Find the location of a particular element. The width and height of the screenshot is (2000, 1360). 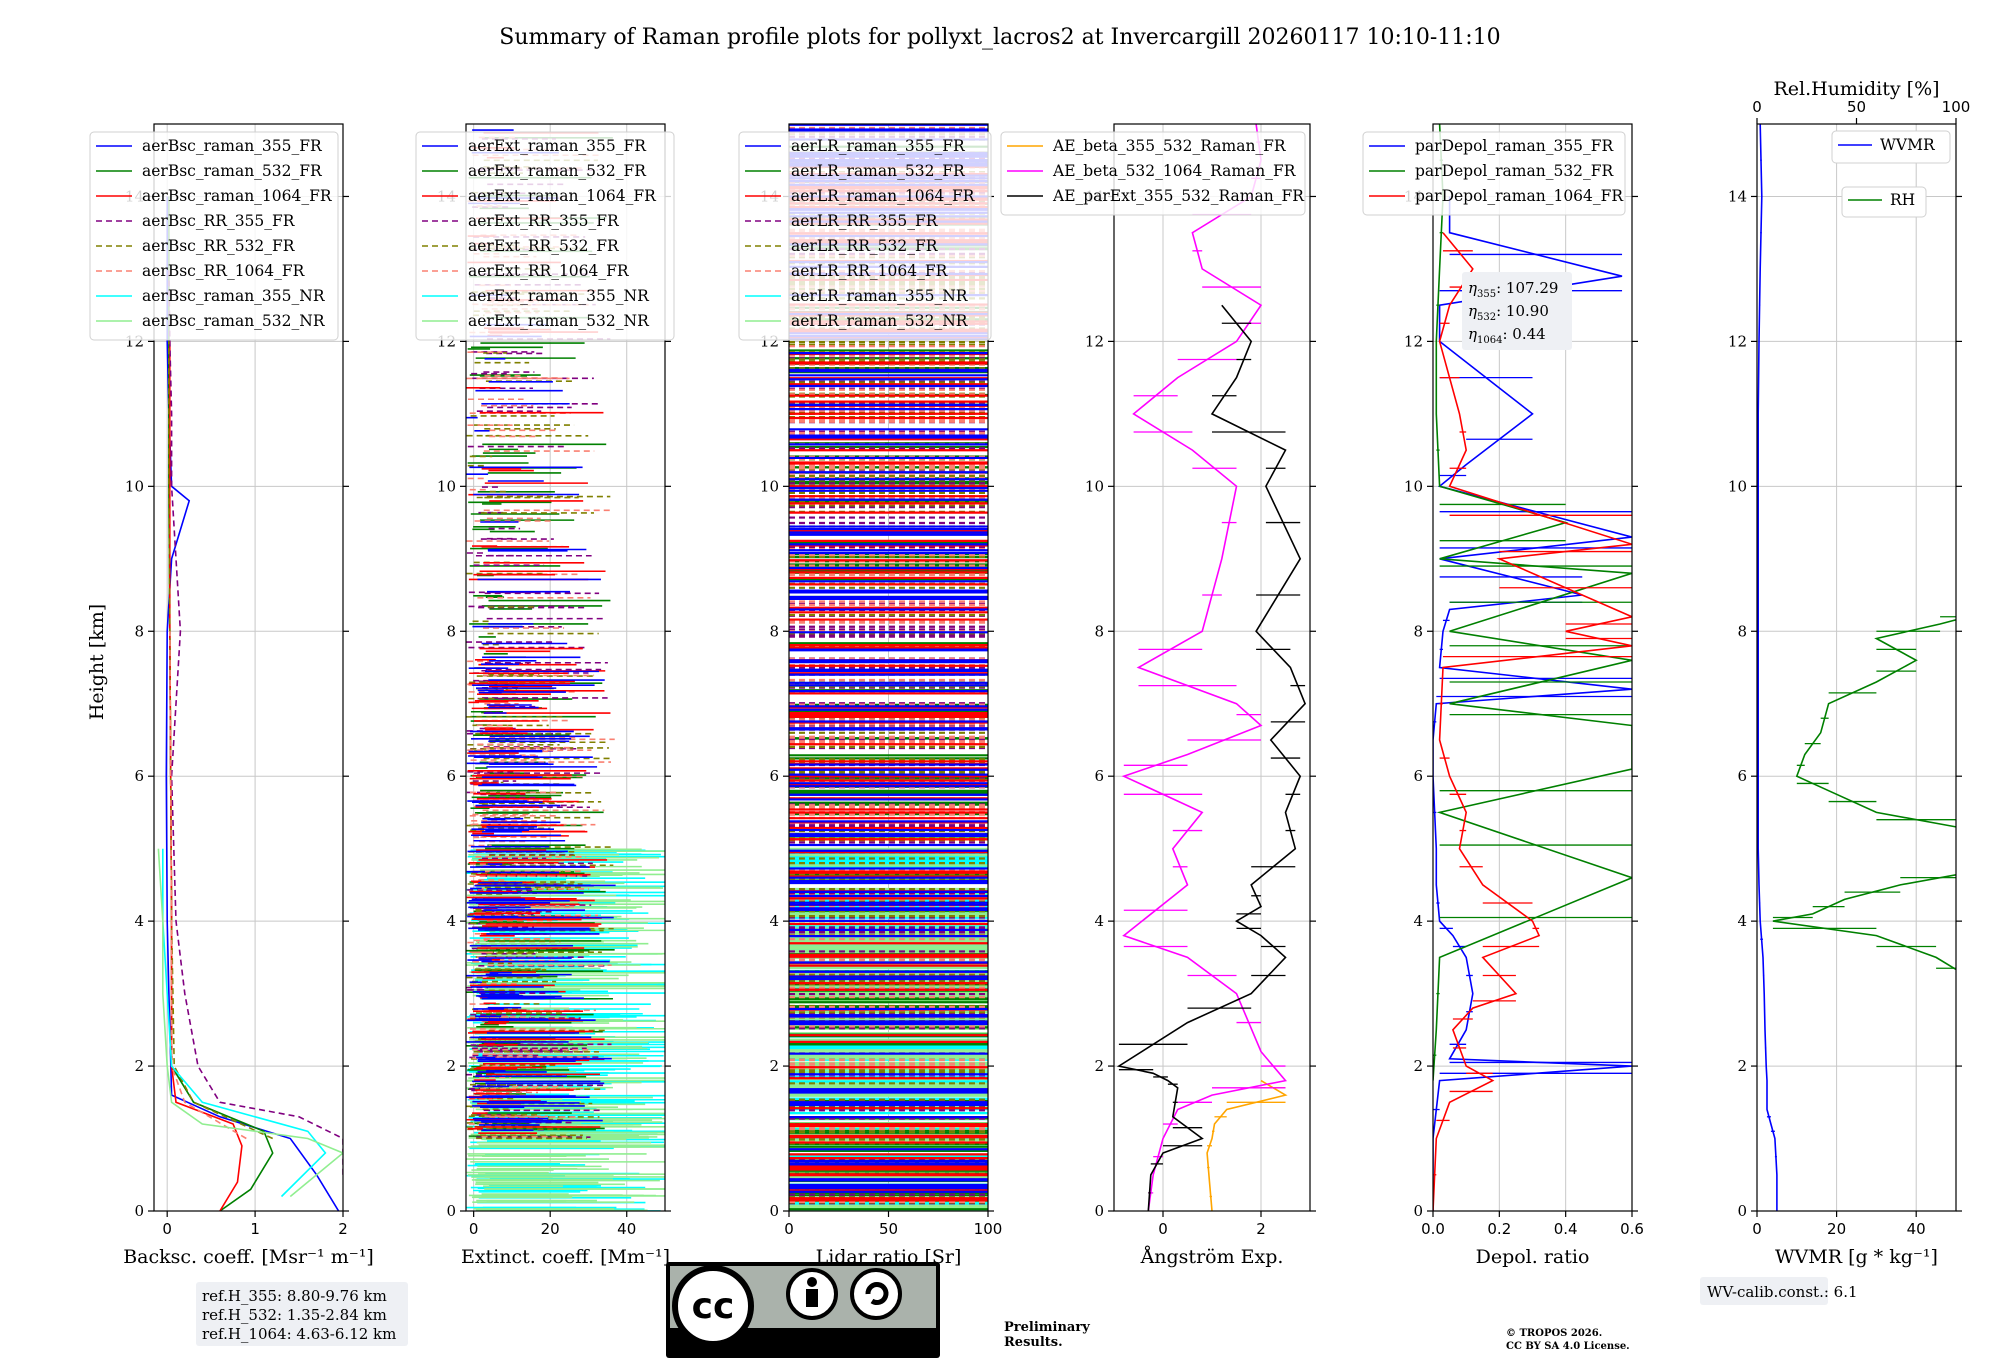

x-tick-label: 0.6 is located at coordinates (1632, 1229).